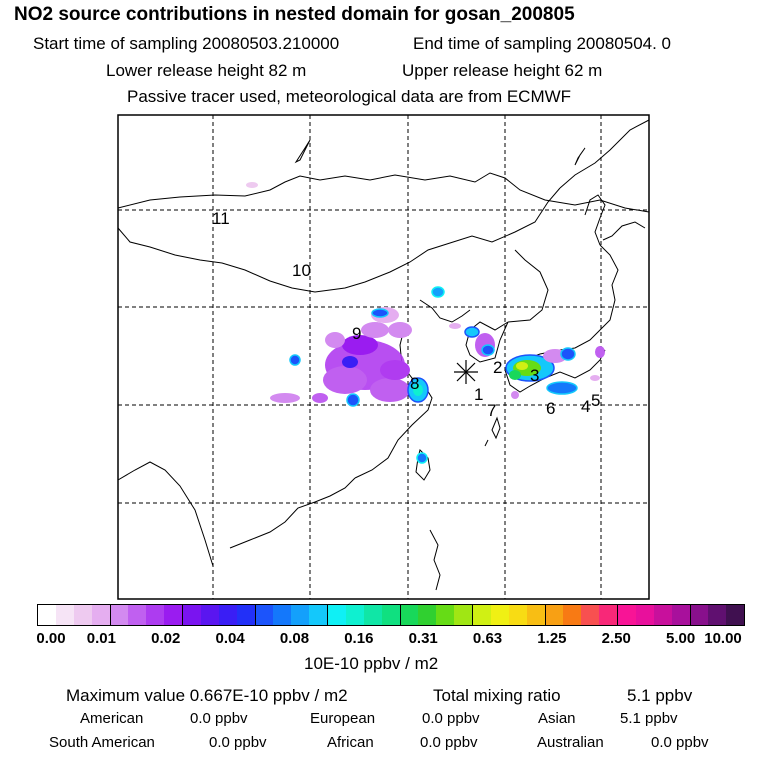 The height and width of the screenshot is (768, 768). I want to click on region-label-1: 1, so click(478, 394).